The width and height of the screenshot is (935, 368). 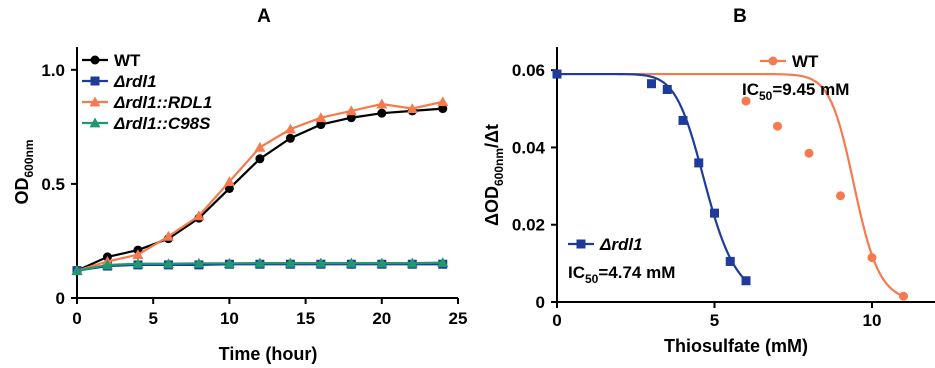 What do you see at coordinates (528, 70) in the screenshot?
I see `panel-b-y-tick-label: 0.06` at bounding box center [528, 70].